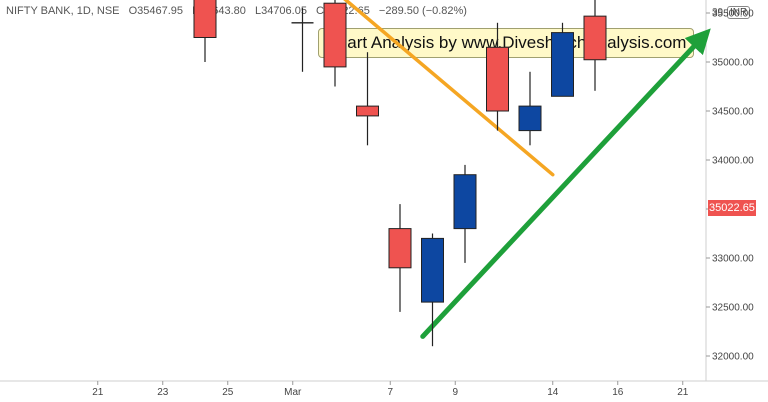 This screenshot has height=402, width=768. Describe the element at coordinates (553, 392) in the screenshot. I see `x-tick-label: 14` at that location.